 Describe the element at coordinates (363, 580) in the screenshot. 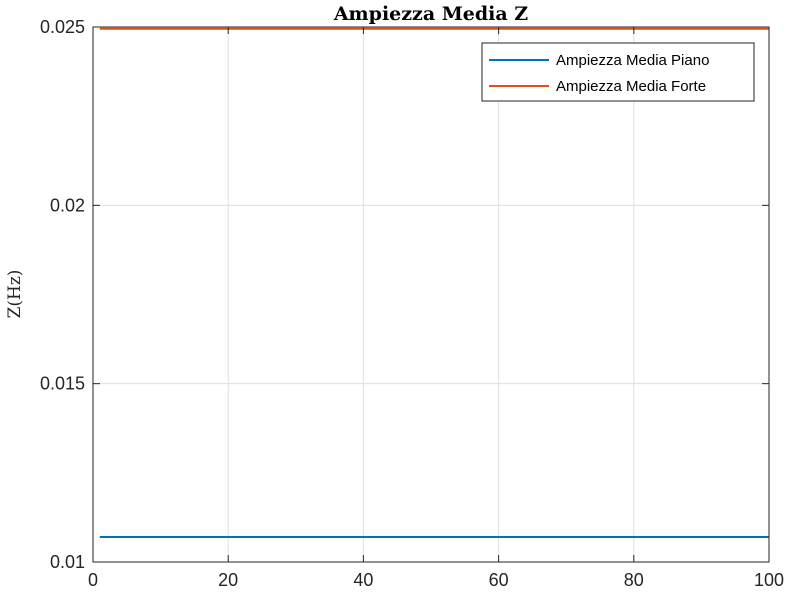

I see `x-tick-label: 40` at that location.